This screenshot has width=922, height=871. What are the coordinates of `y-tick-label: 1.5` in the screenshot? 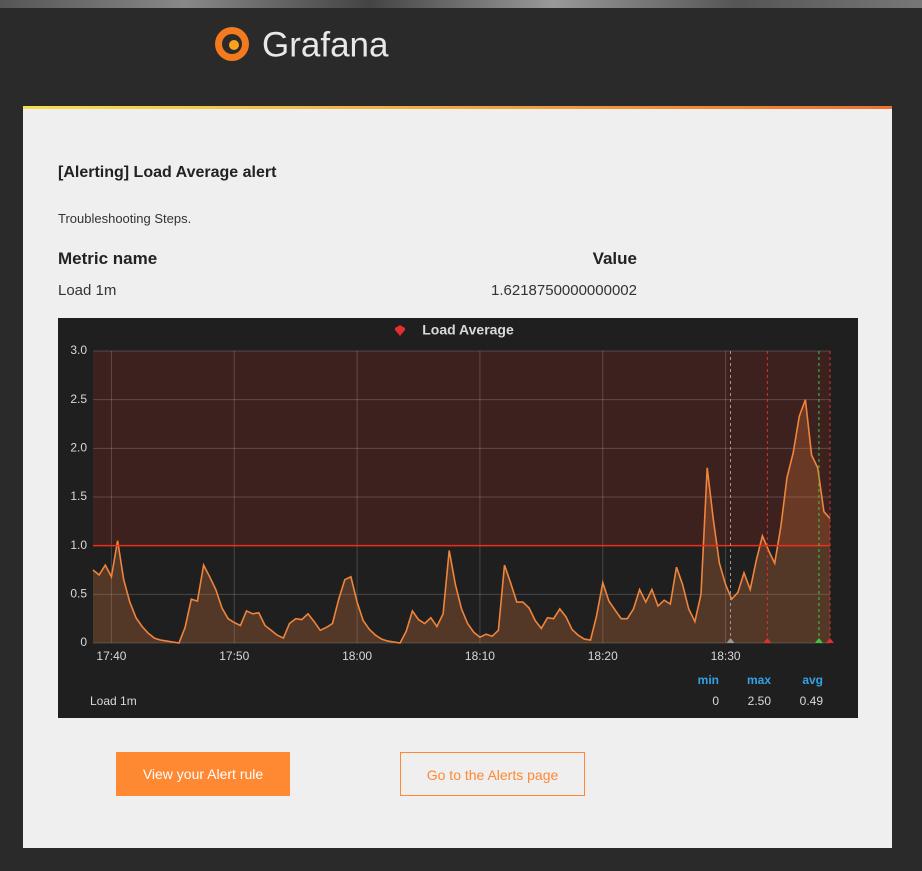 It's located at (78, 496).